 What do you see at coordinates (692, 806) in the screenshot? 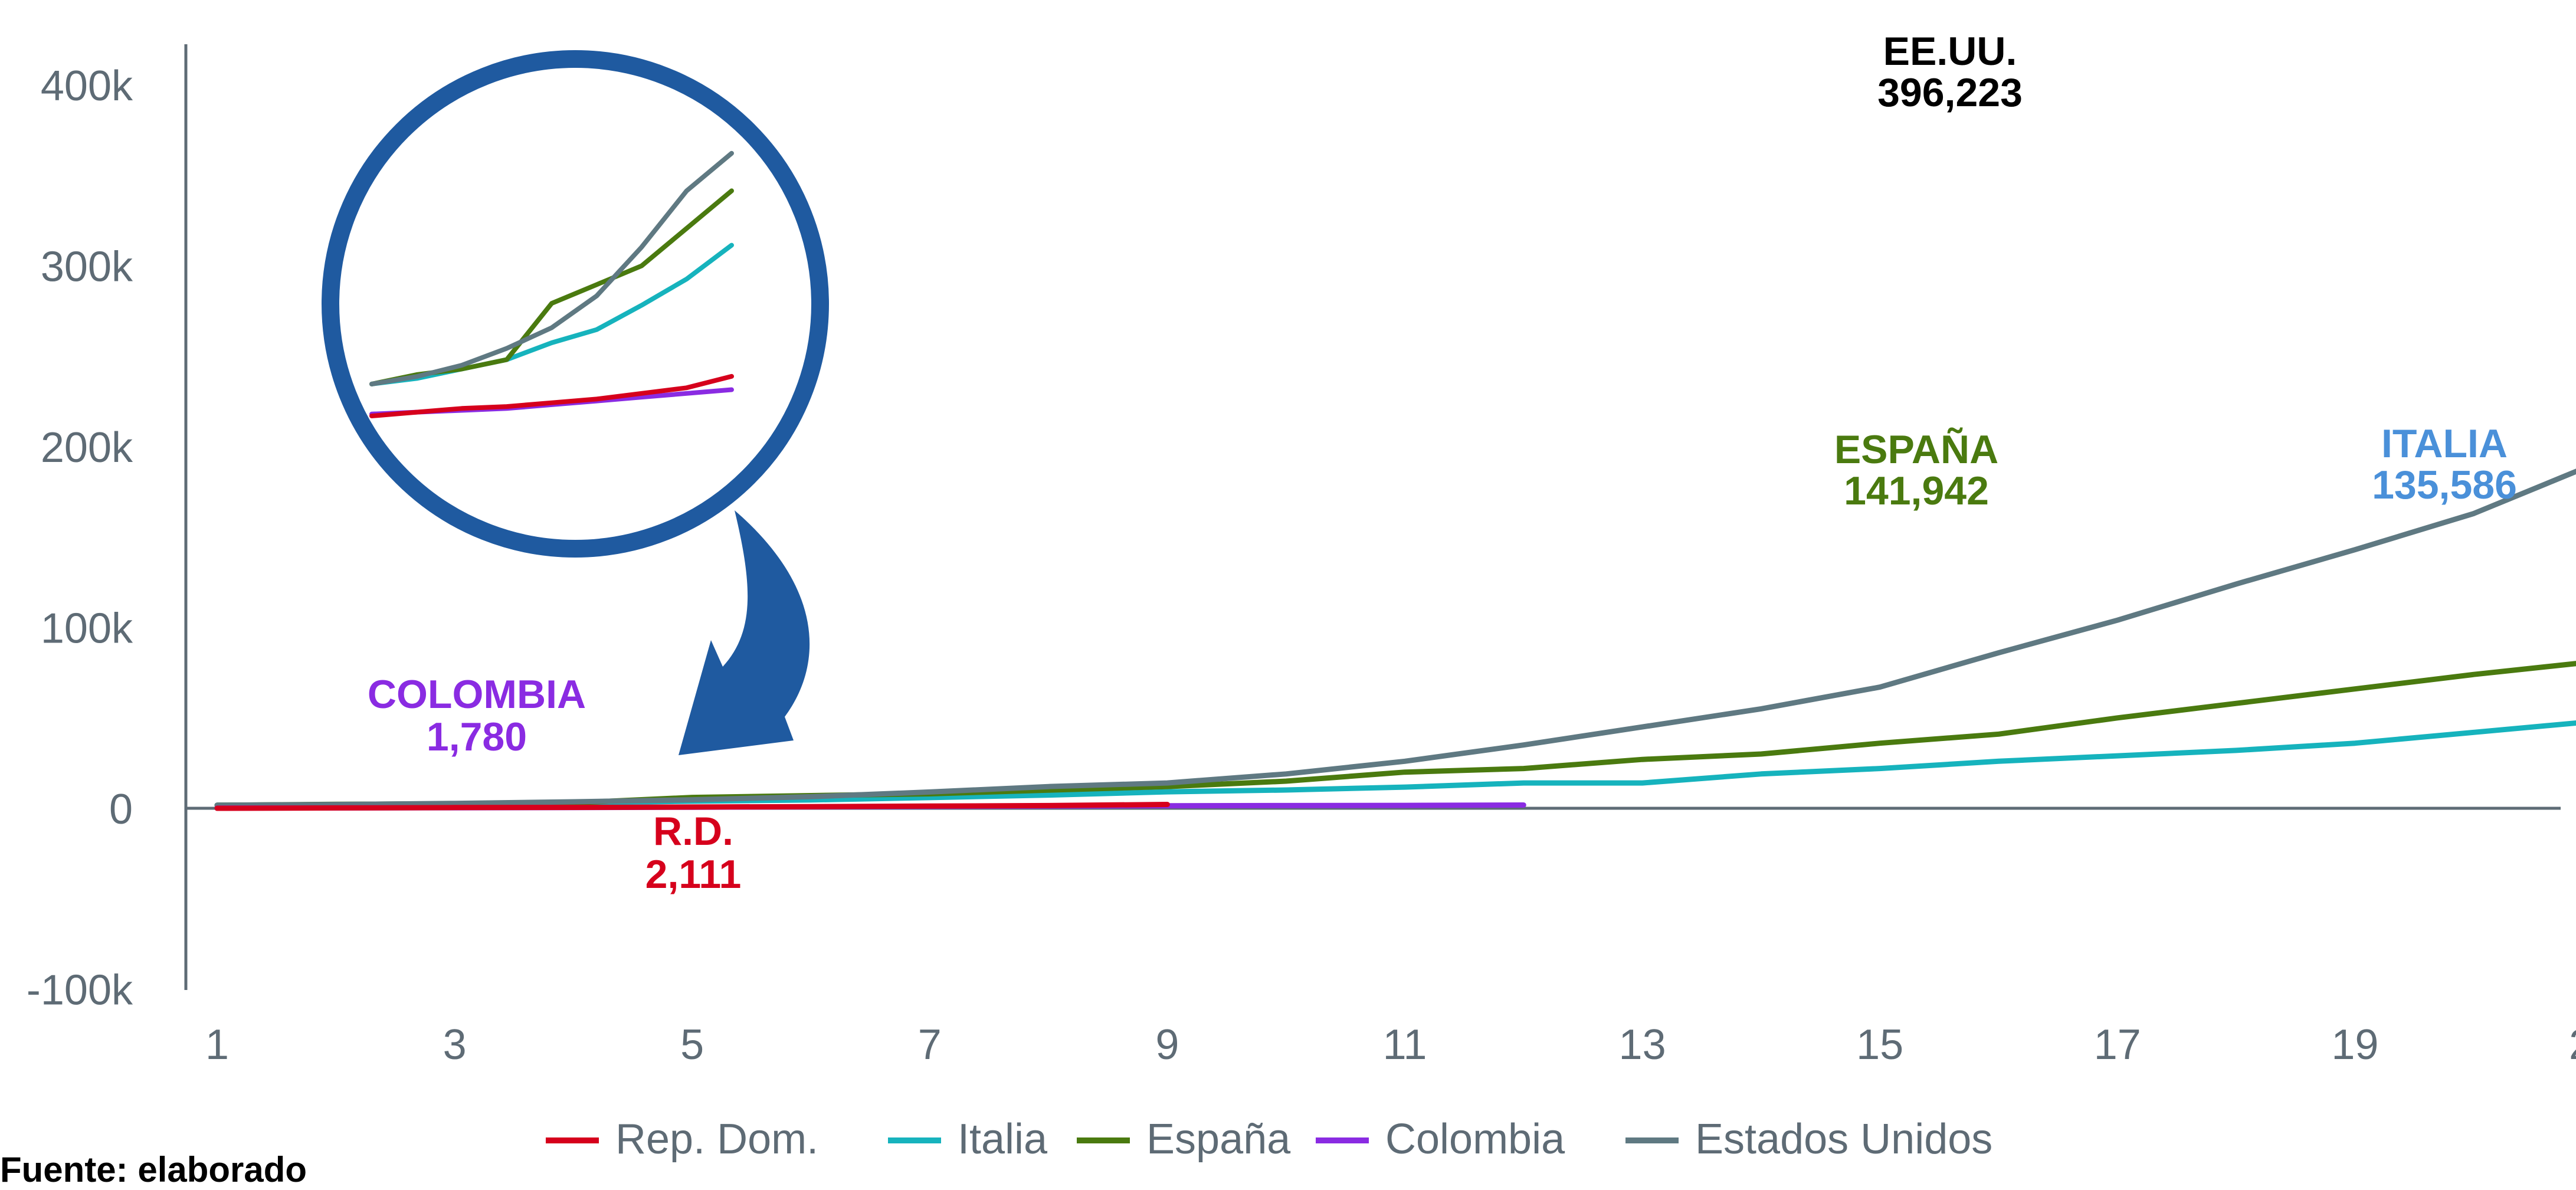
I see `series-line-rep-dom-` at bounding box center [692, 806].